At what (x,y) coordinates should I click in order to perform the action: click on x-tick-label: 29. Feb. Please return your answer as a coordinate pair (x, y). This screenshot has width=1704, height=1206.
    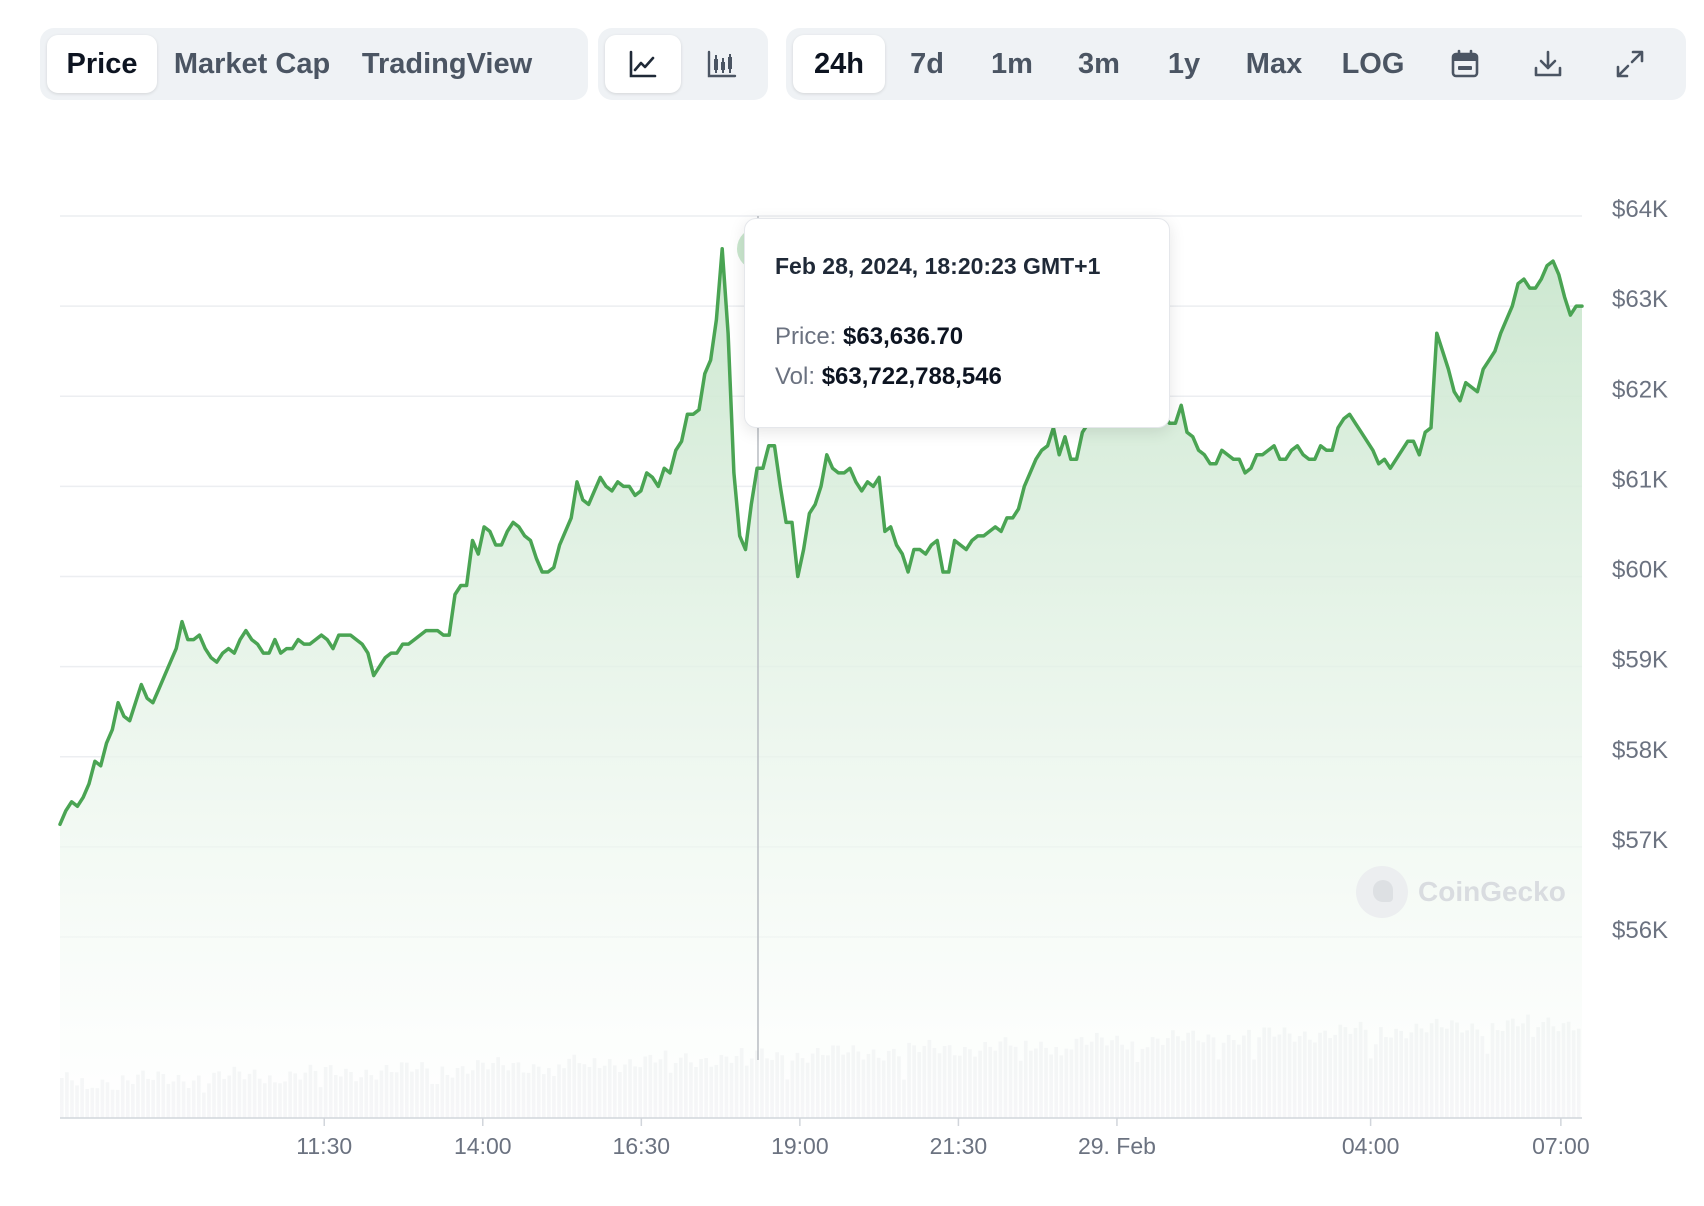
    Looking at the image, I should click on (1117, 1146).